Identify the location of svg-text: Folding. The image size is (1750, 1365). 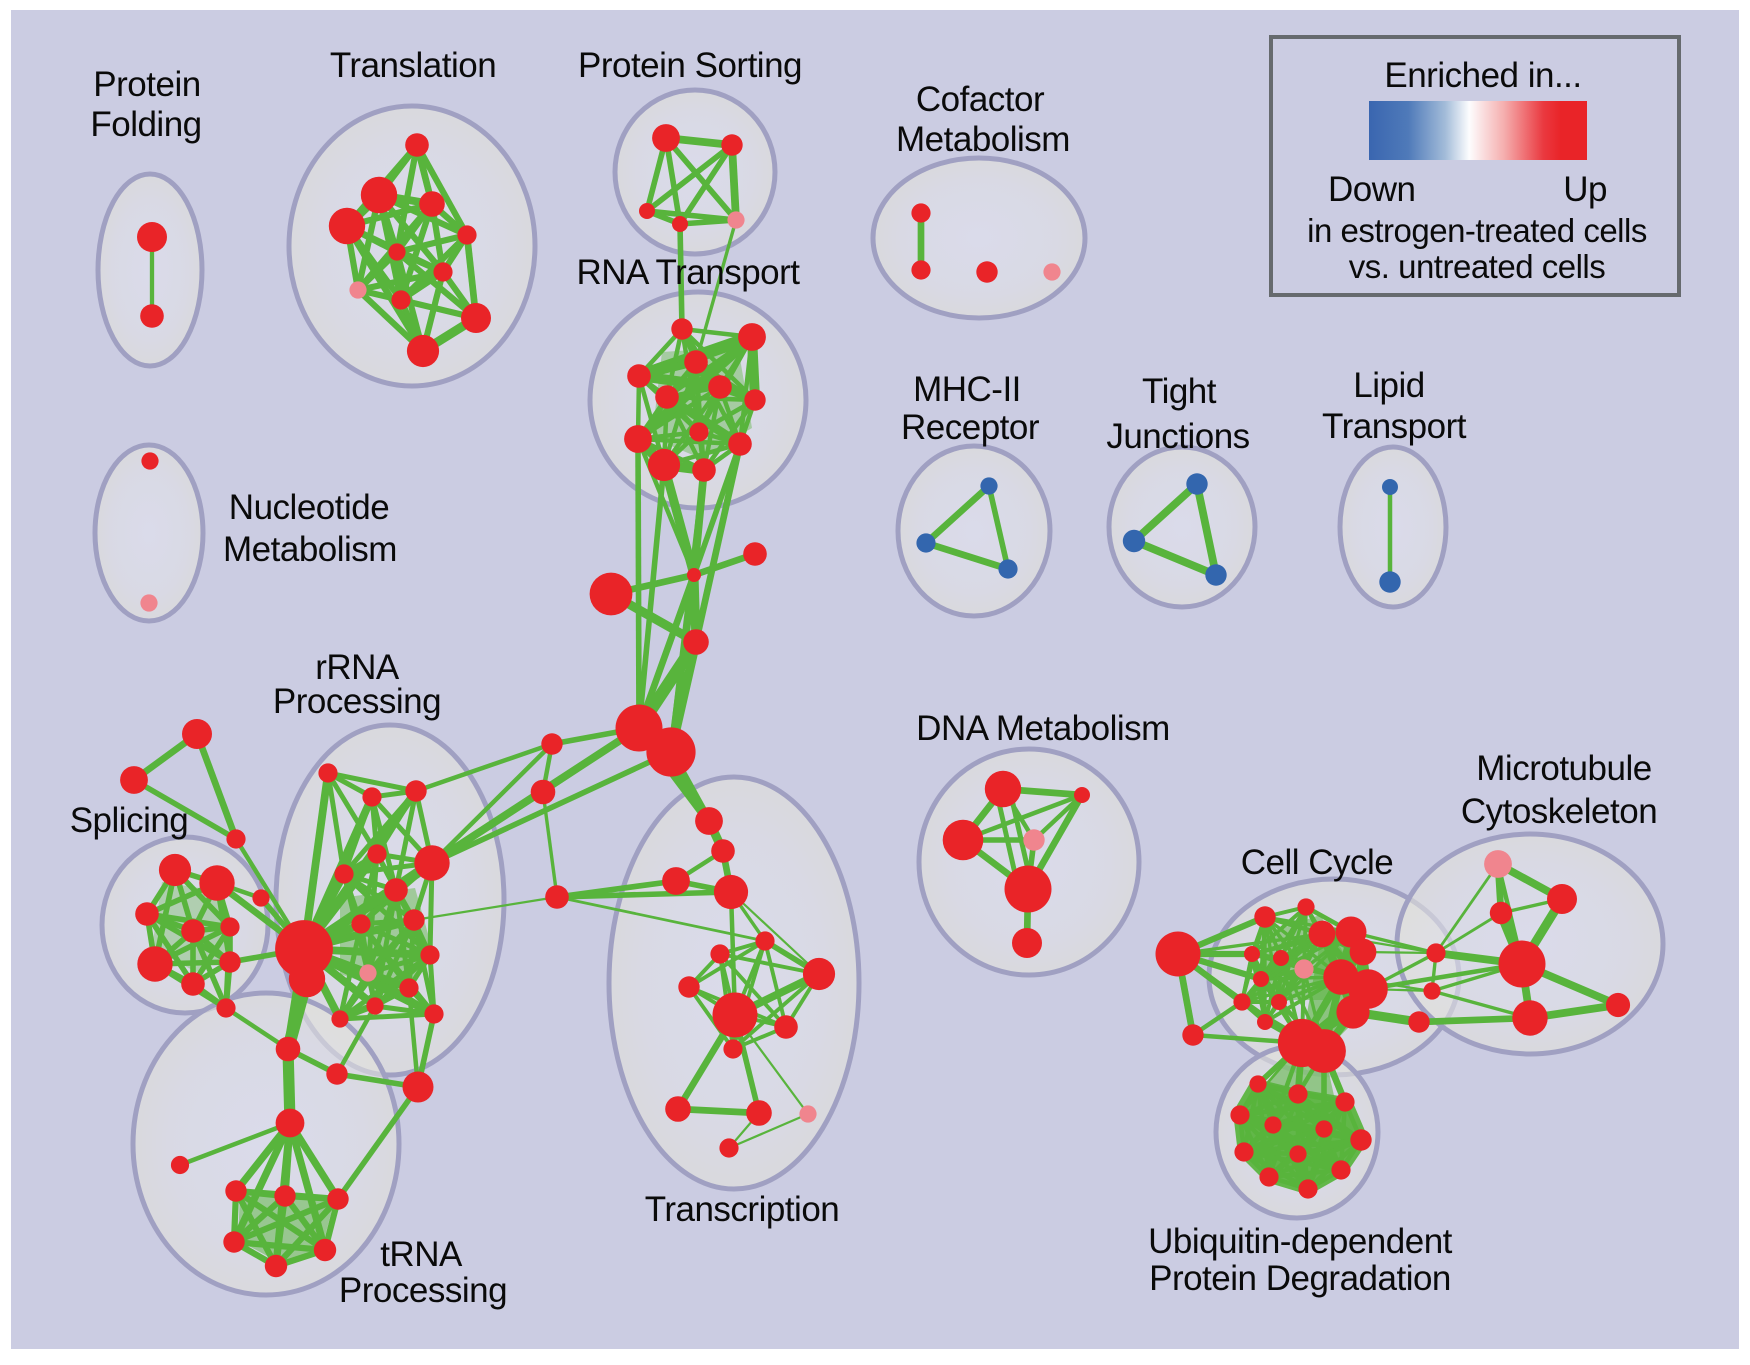
(145, 124).